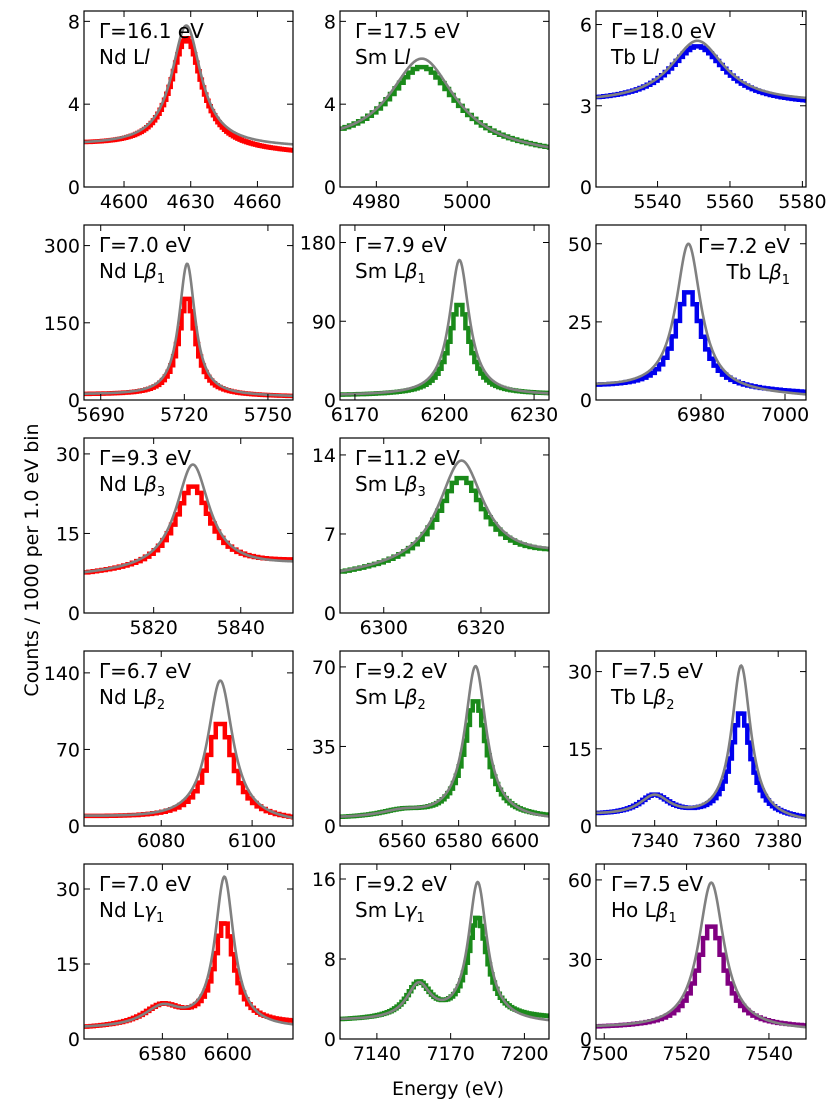 This screenshot has height=1107, width=830. I want to click on x-tick-label: 5690, so click(101, 415).